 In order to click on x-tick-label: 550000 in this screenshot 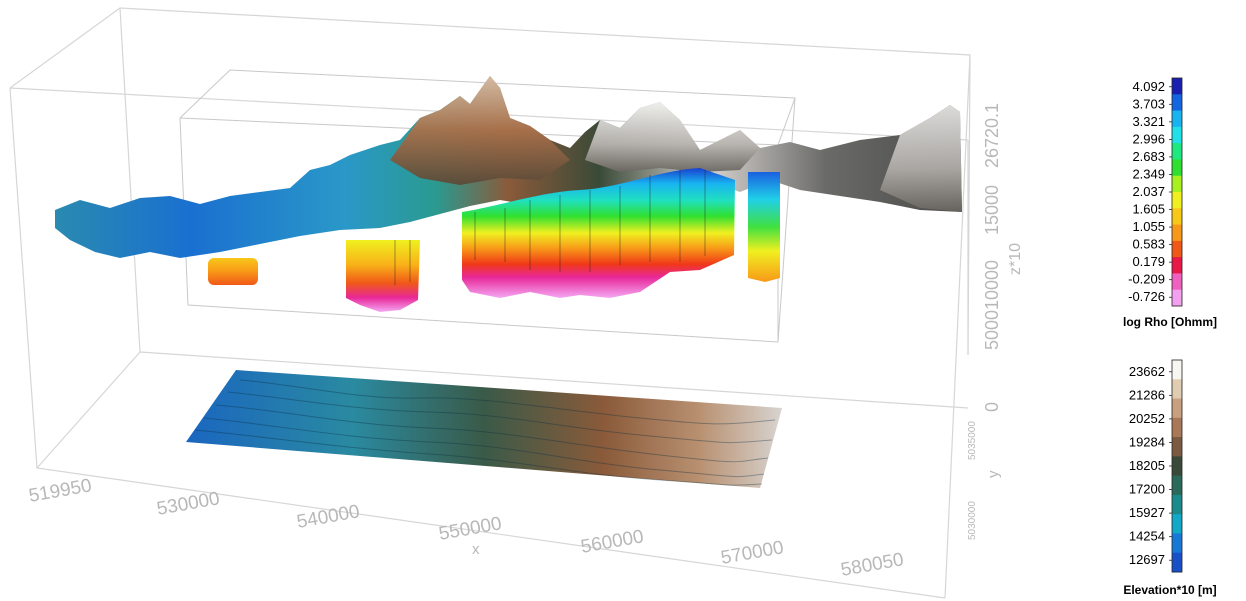, I will do `click(470, 529)`.